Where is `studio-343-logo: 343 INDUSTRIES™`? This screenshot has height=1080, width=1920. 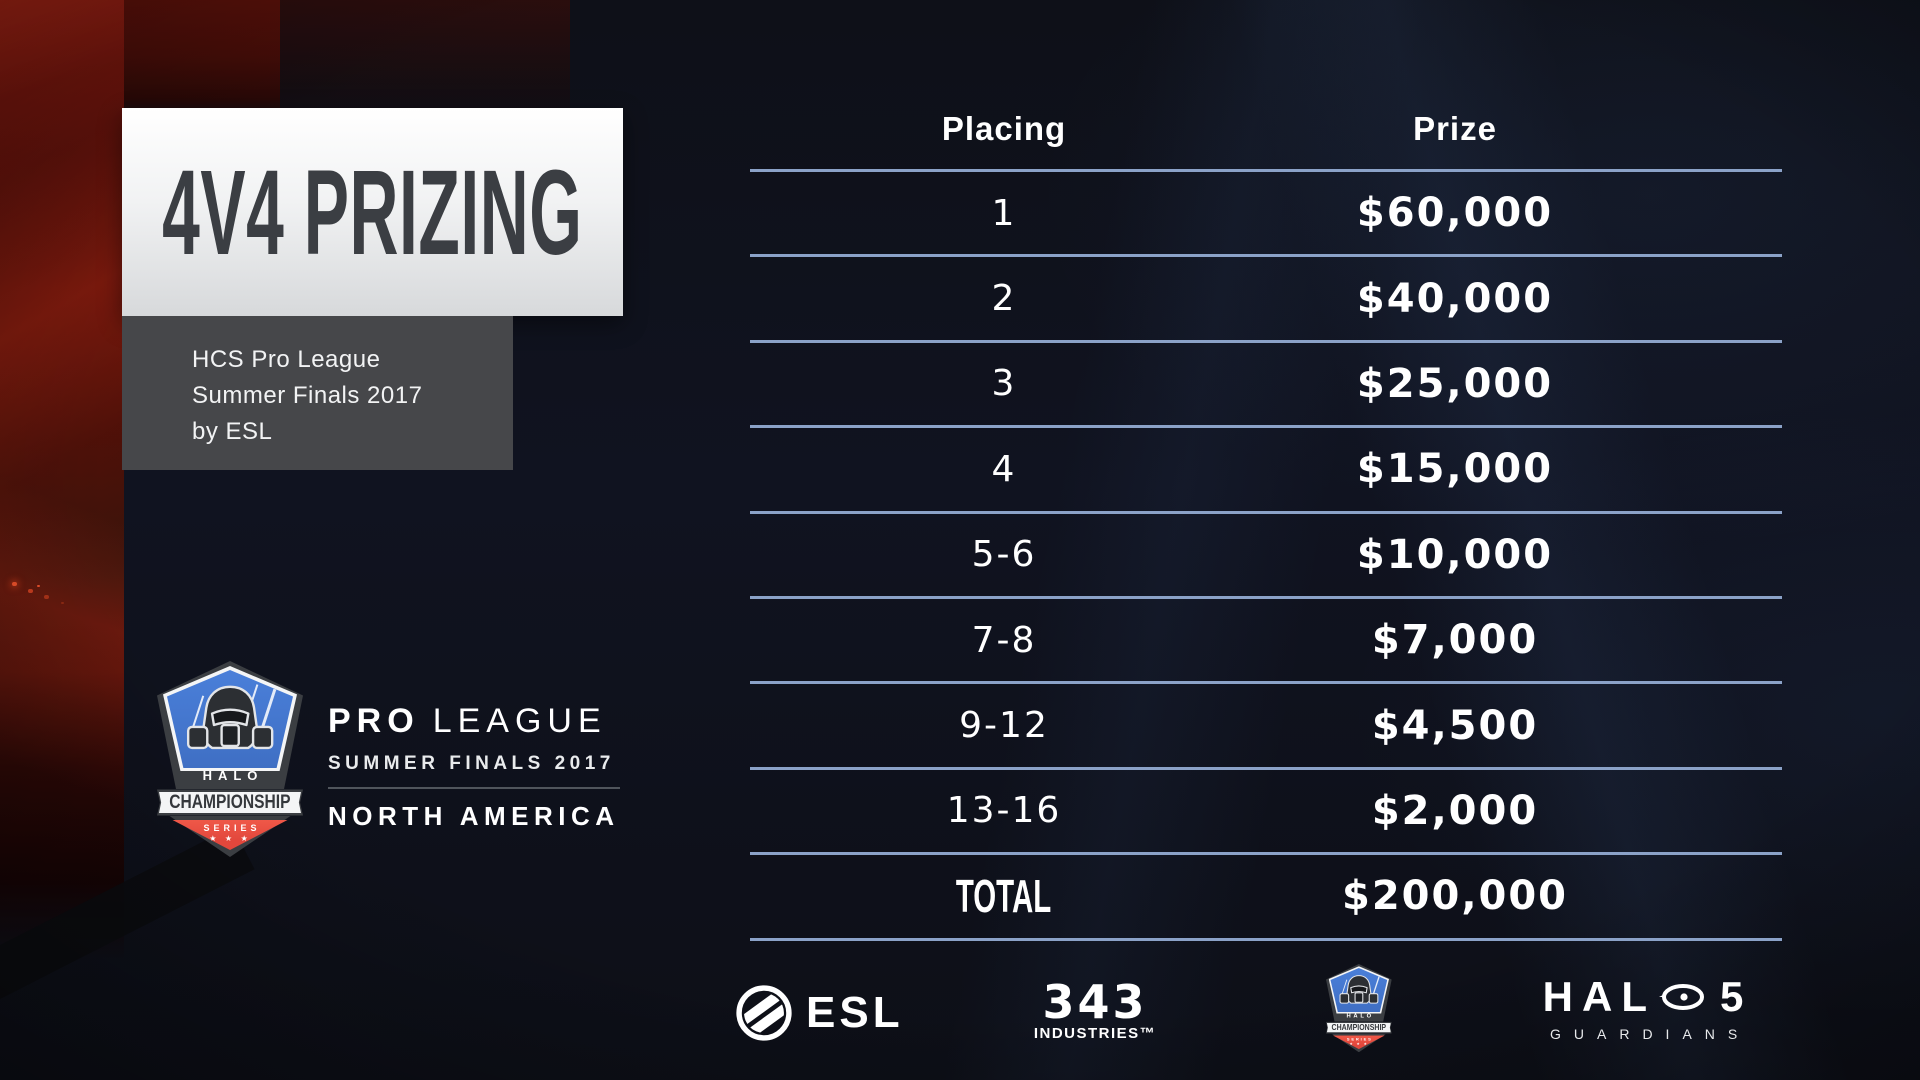
studio-343-logo: 343 INDUSTRIES™ is located at coordinates (1095, 1008).